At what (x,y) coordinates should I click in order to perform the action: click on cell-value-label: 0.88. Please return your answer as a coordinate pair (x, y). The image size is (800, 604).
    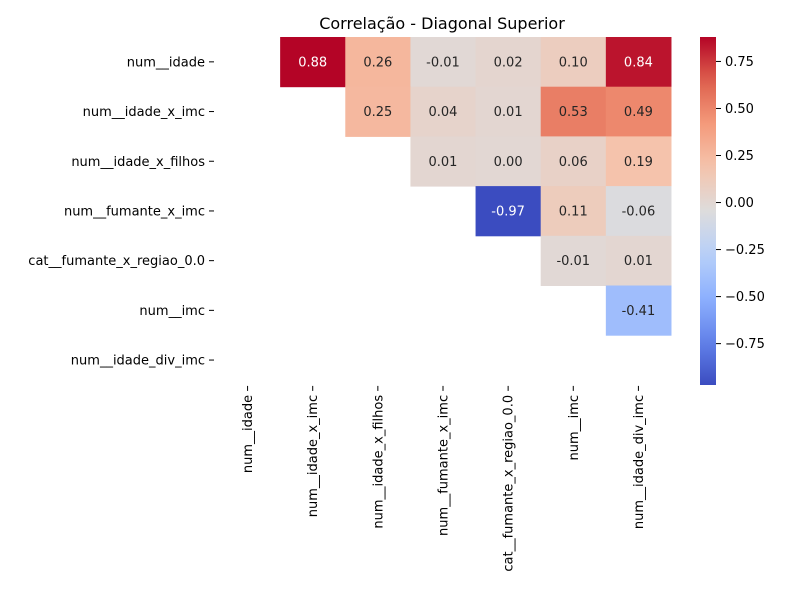
    Looking at the image, I should click on (312, 62).